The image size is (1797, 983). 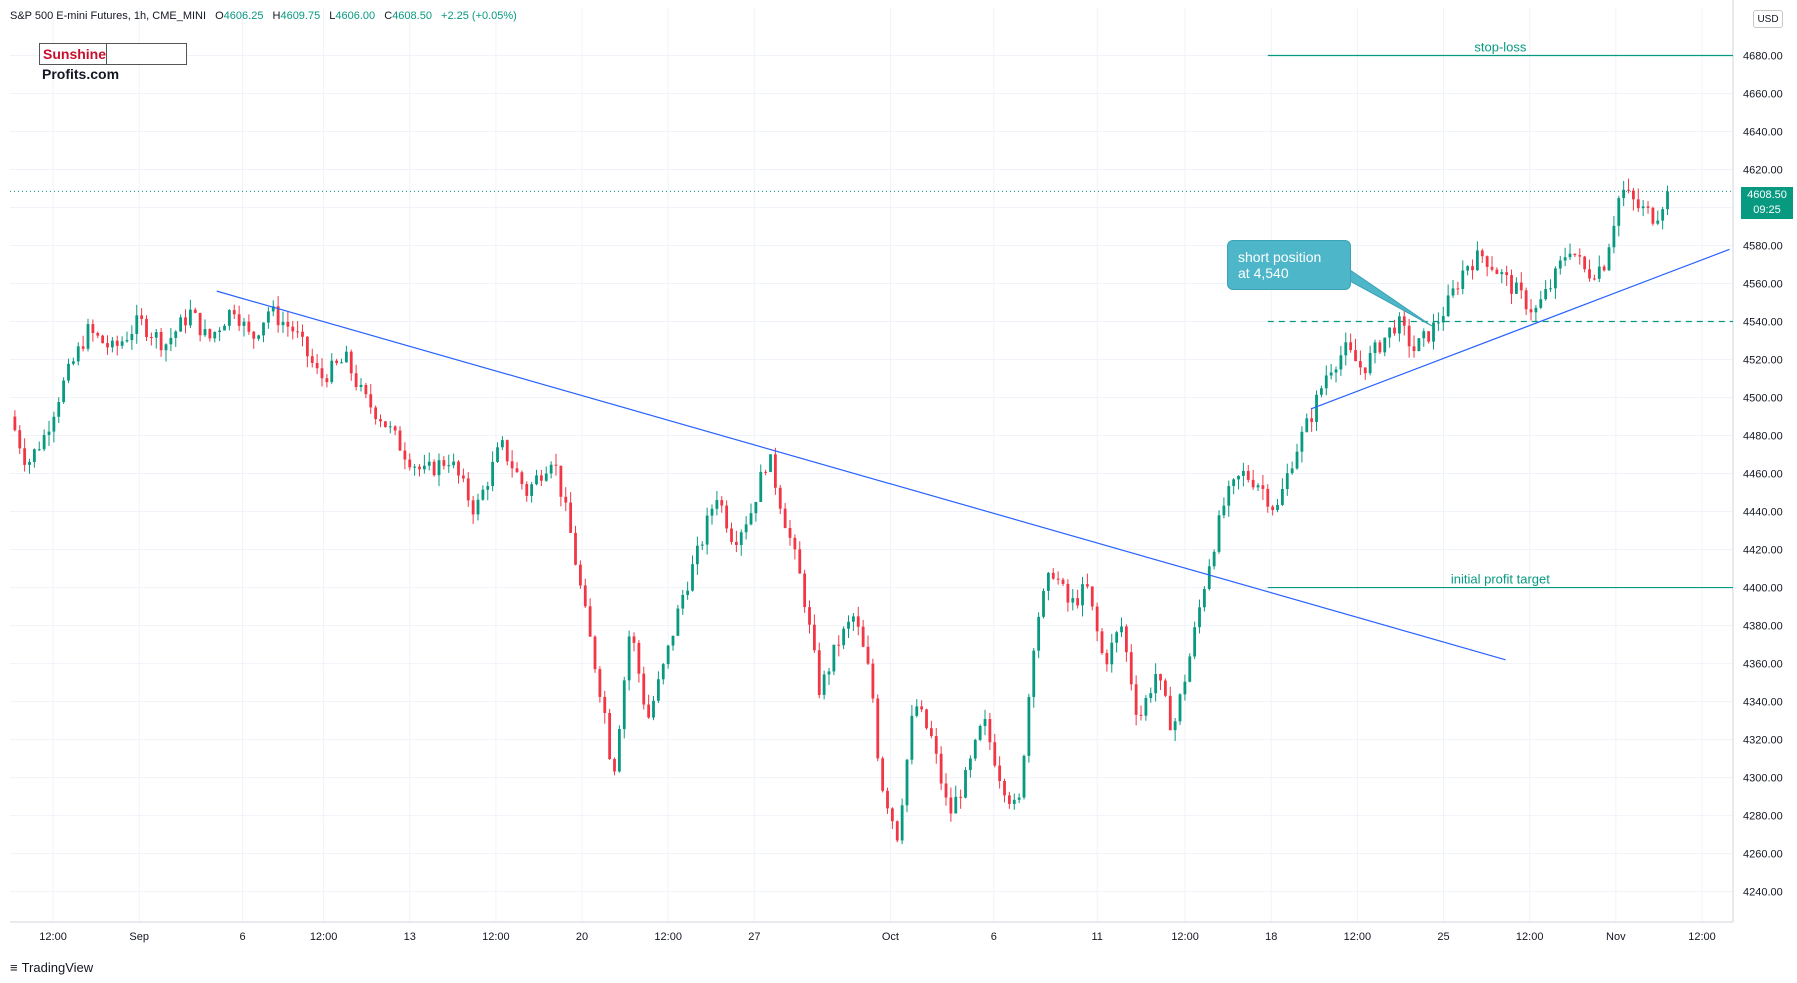 I want to click on tradingview-label: TradingView, so click(x=57, y=967).